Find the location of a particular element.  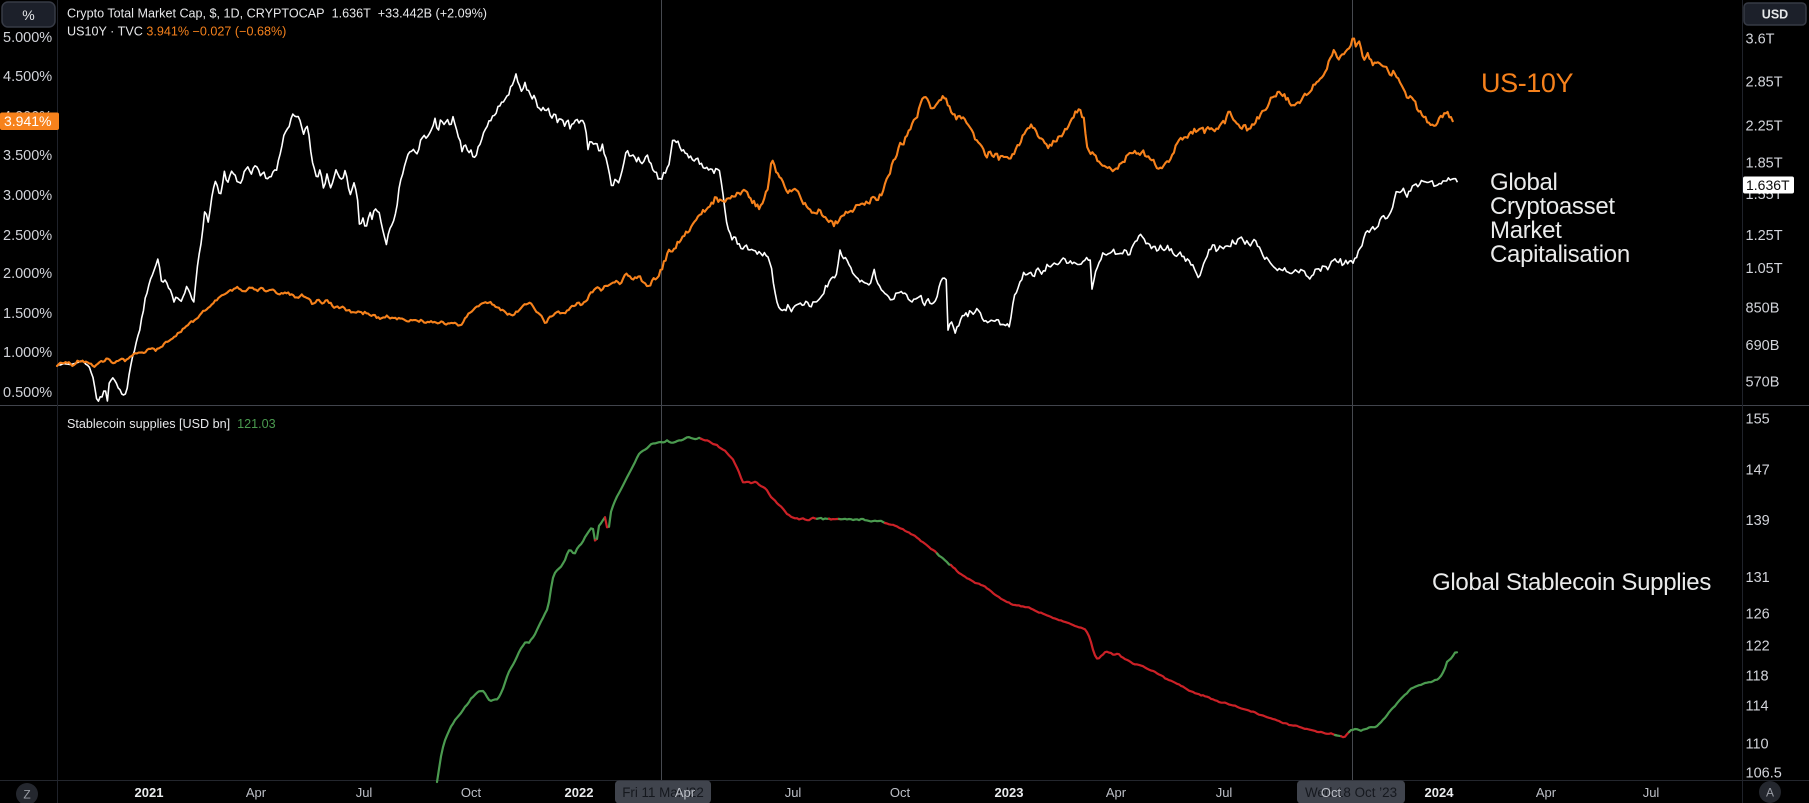

svg-text: US-10Y is located at coordinates (1527, 83).